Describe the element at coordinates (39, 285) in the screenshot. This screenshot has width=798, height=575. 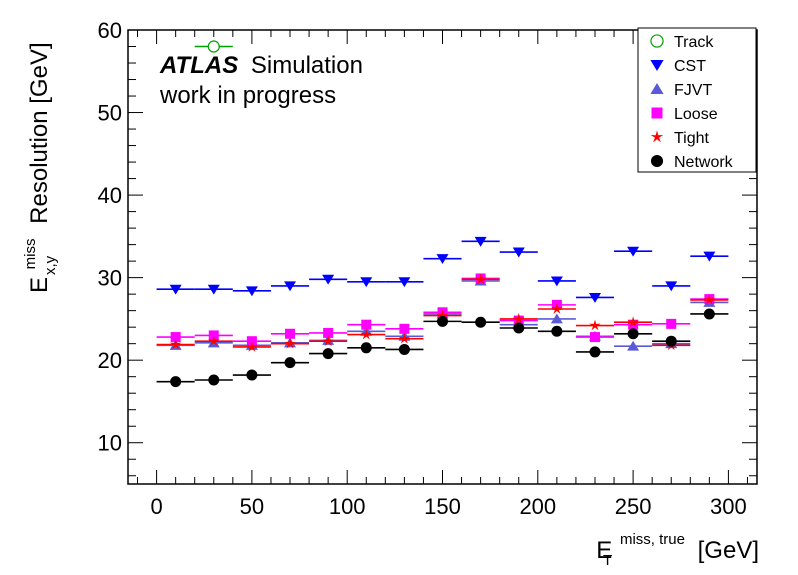
I see `y-axis-label-base: E` at that location.